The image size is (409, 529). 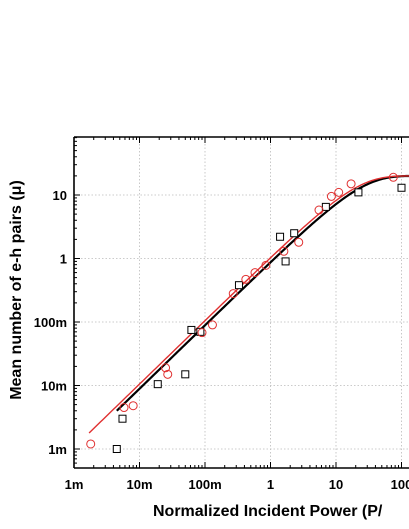 What do you see at coordinates (270, 484) in the screenshot?
I see `x-tick-label: 1` at bounding box center [270, 484].